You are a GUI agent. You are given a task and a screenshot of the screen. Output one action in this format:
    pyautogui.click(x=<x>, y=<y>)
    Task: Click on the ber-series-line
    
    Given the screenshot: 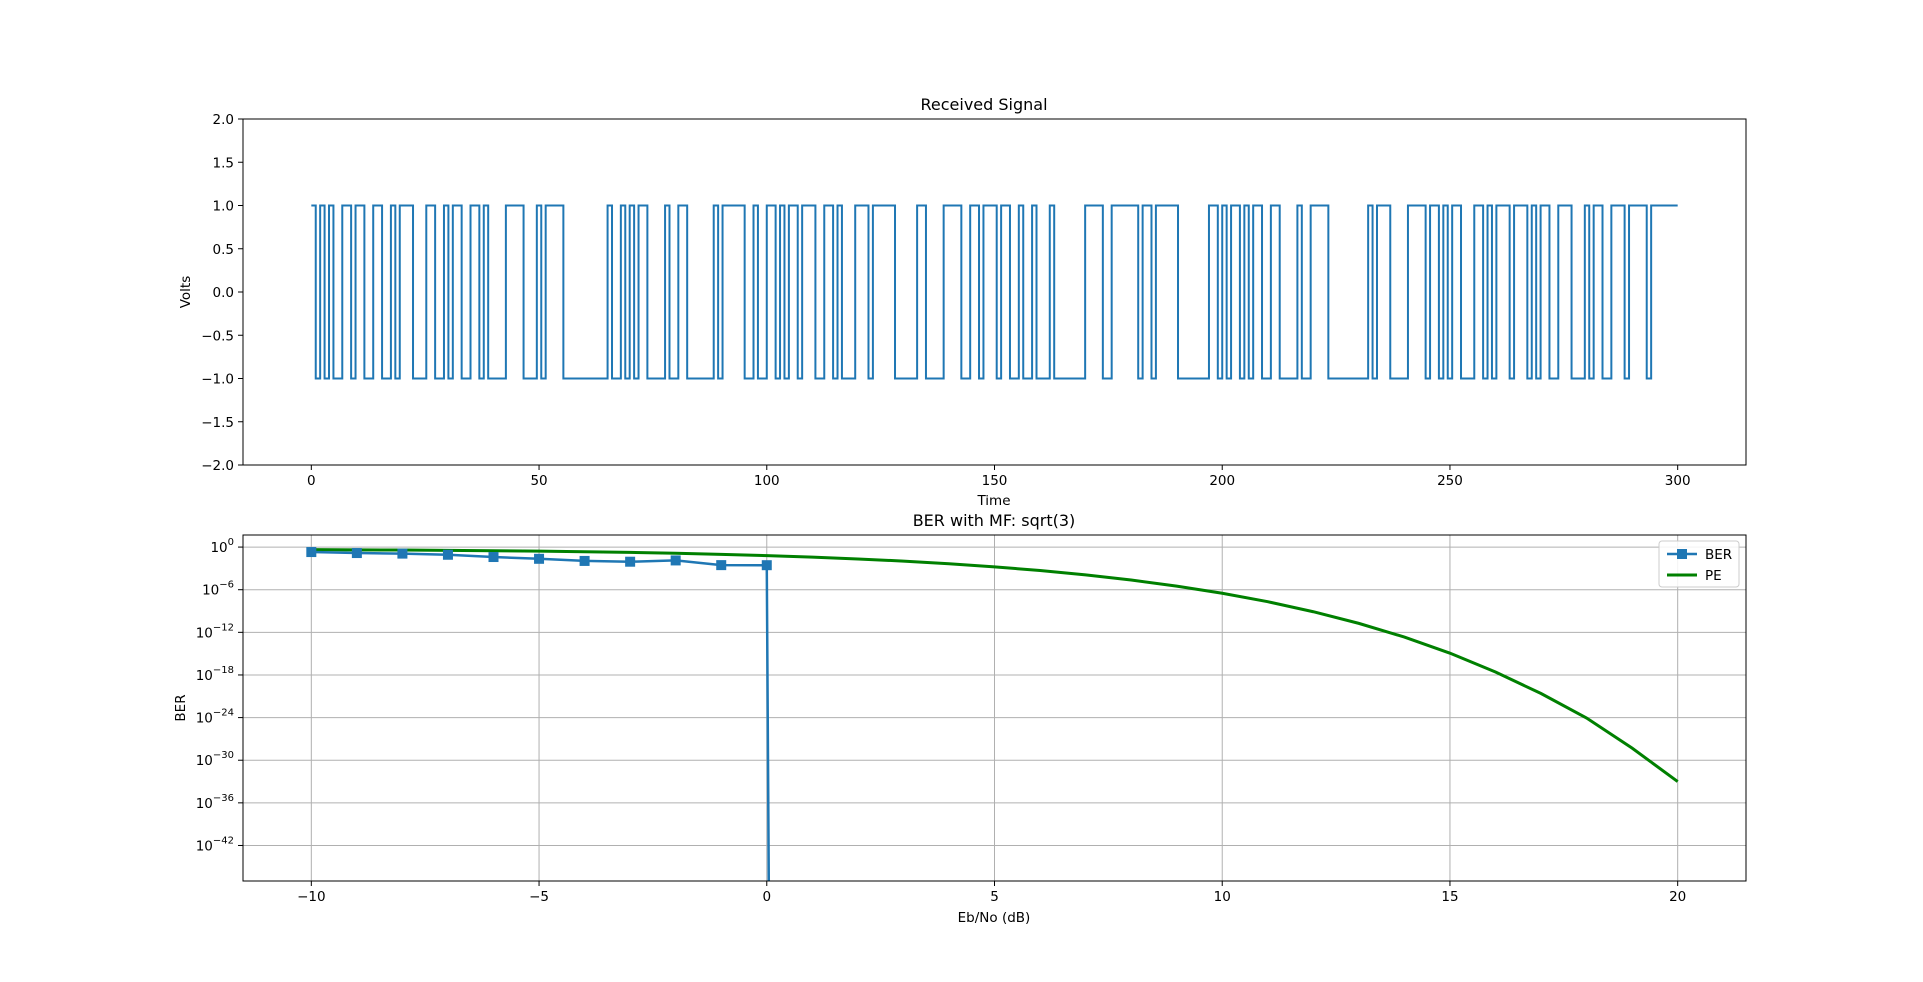 What is the action you would take?
    pyautogui.click(x=541, y=716)
    